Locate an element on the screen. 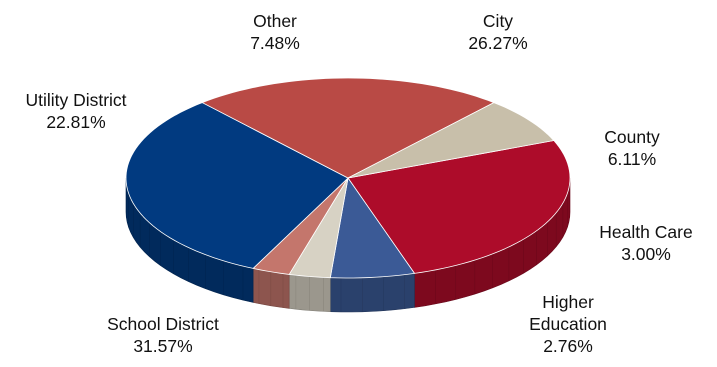 This screenshot has width=717, height=367. slice-value-label: 6.11% is located at coordinates (632, 159).